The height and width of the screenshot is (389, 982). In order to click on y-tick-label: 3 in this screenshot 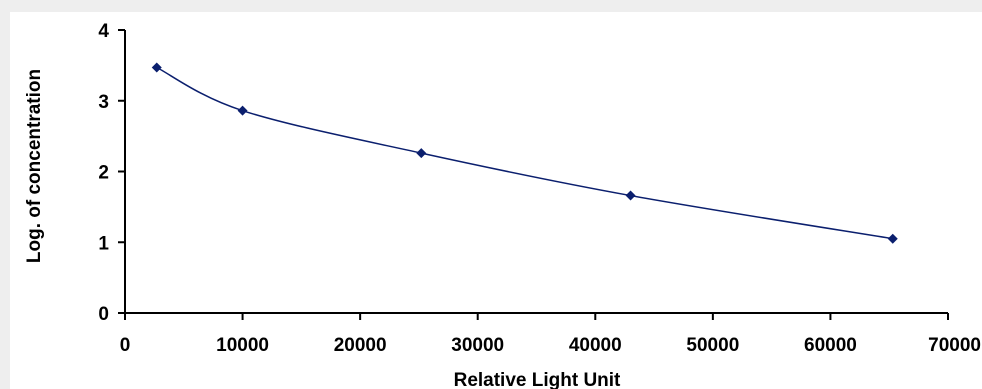, I will do `click(103, 102)`.